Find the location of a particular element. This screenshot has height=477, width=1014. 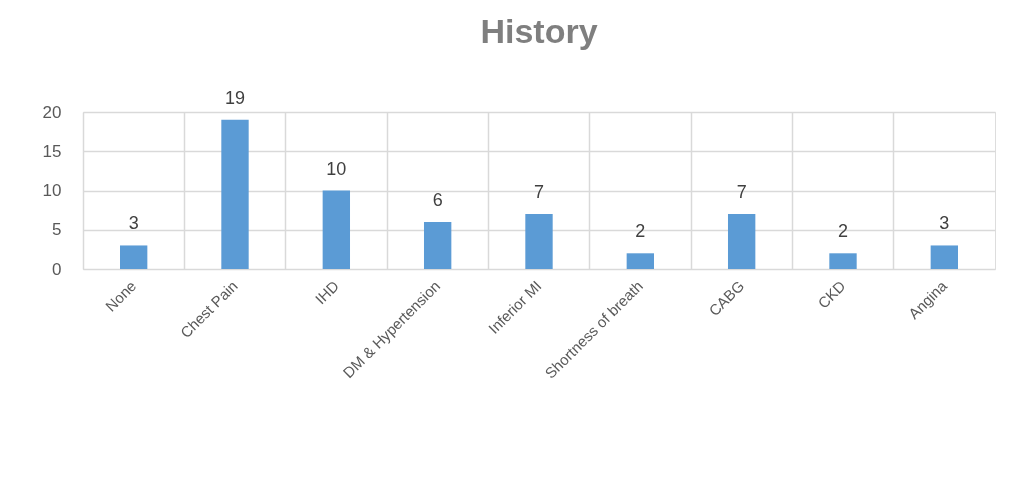

x-tick-label: IHD is located at coordinates (327, 292).